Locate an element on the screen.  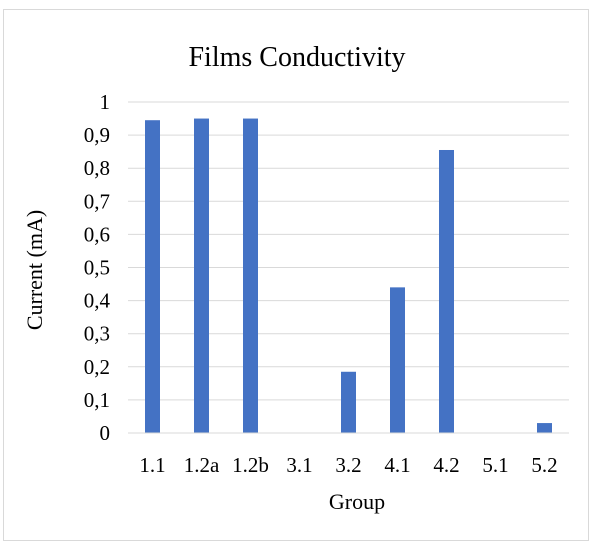
chart-title: Films Conductivity is located at coordinates (296, 57).